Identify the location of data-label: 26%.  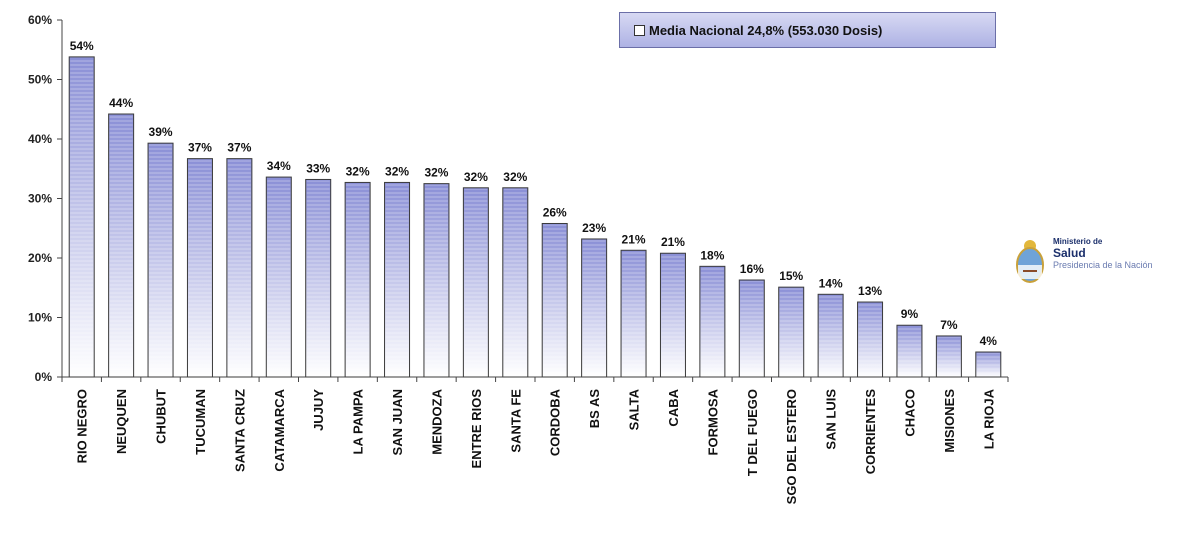
(555, 212).